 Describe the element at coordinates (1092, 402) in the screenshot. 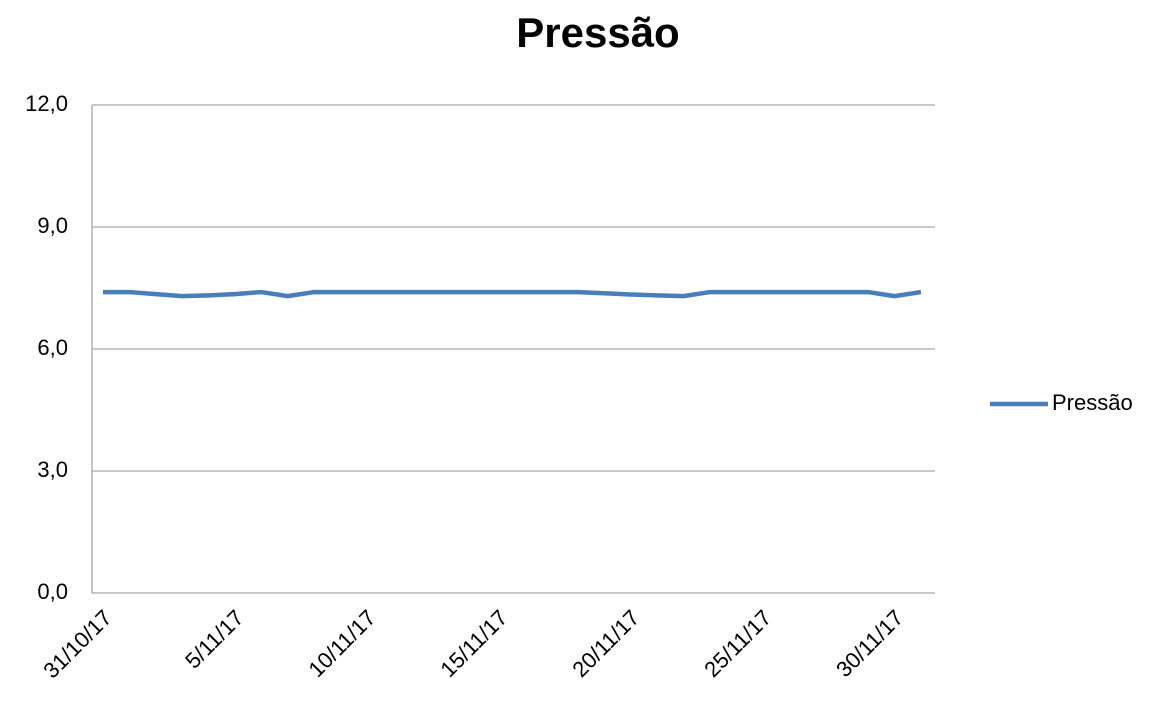

I see `legend-label: Pressão` at that location.